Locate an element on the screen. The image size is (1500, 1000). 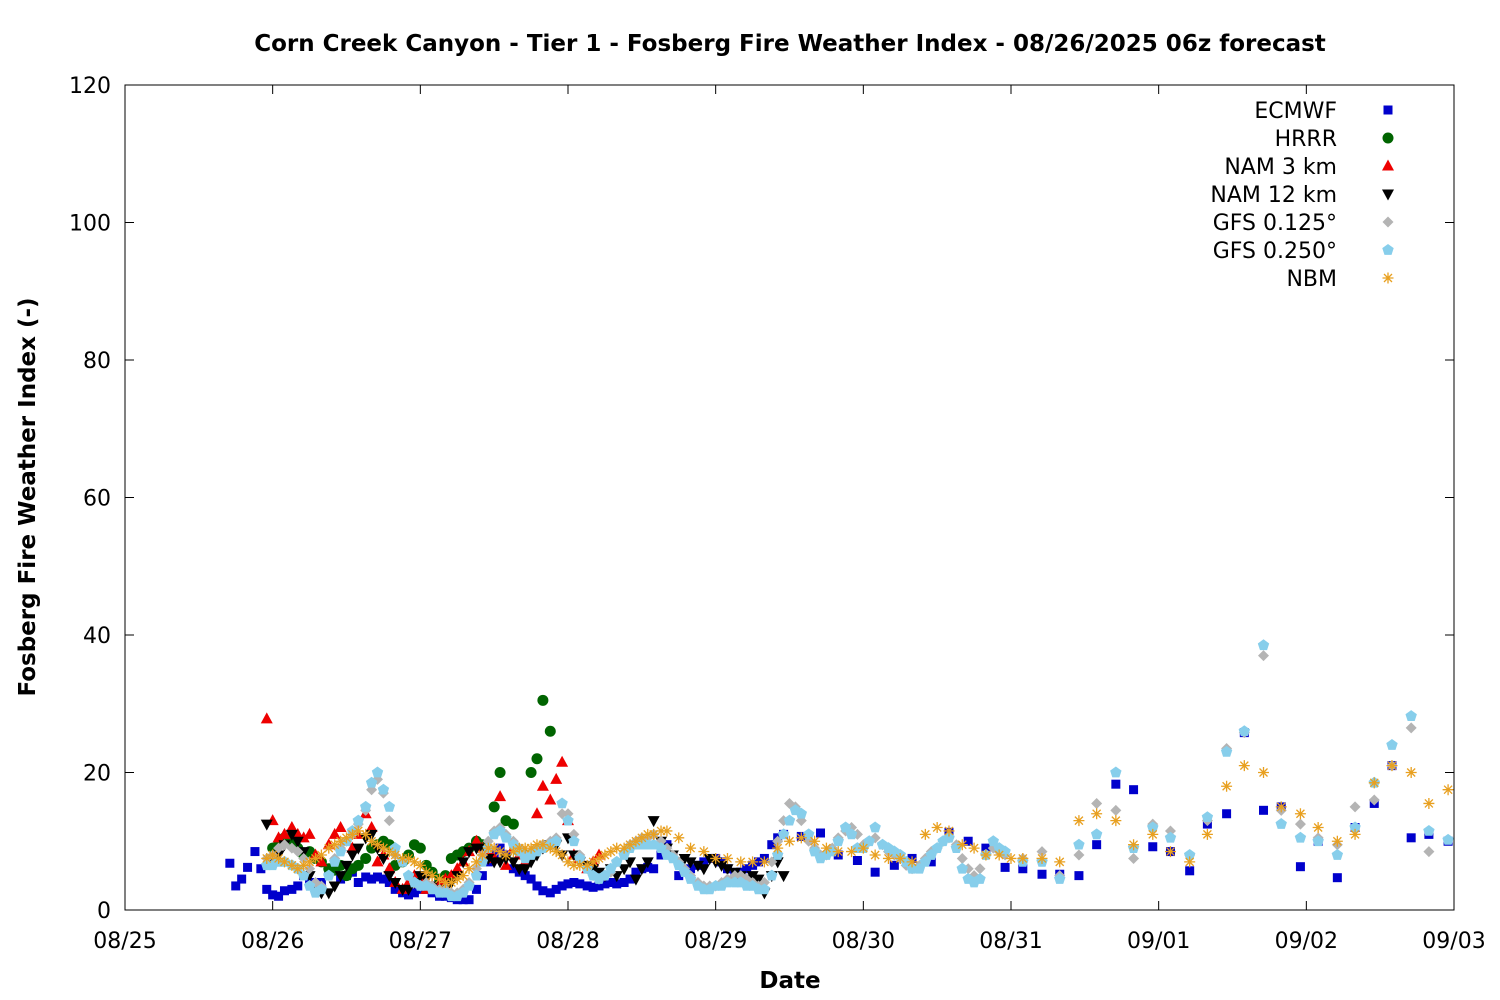
x-tick-label: 08/26 is located at coordinates (272, 941).